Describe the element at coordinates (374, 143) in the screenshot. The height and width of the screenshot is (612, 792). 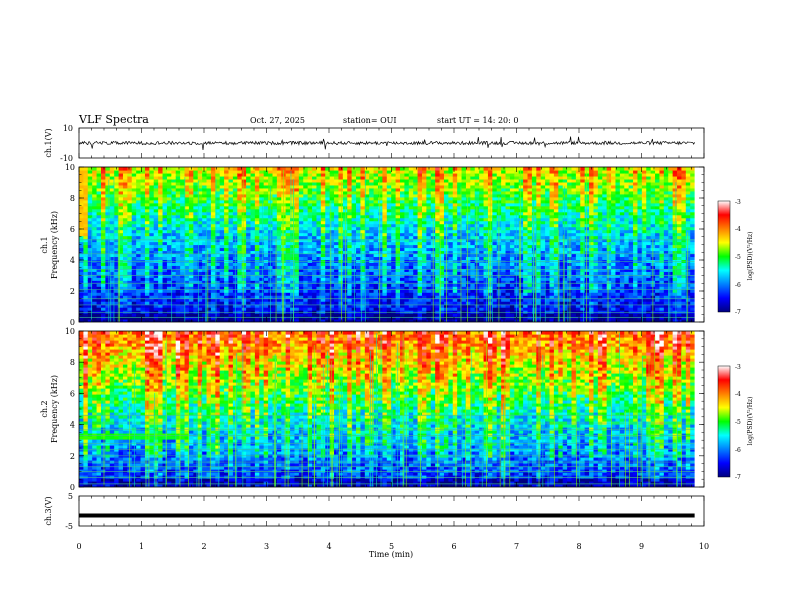
I see `ch1-waveform-panel: 10 -10 ch.1(V)` at that location.